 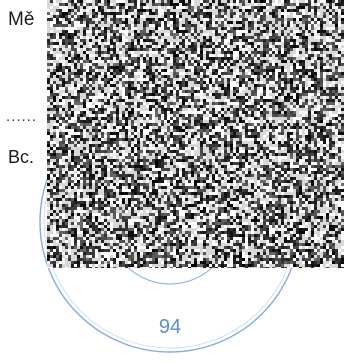 I want to click on document-title-fragment: Mě, so click(x=21, y=19).